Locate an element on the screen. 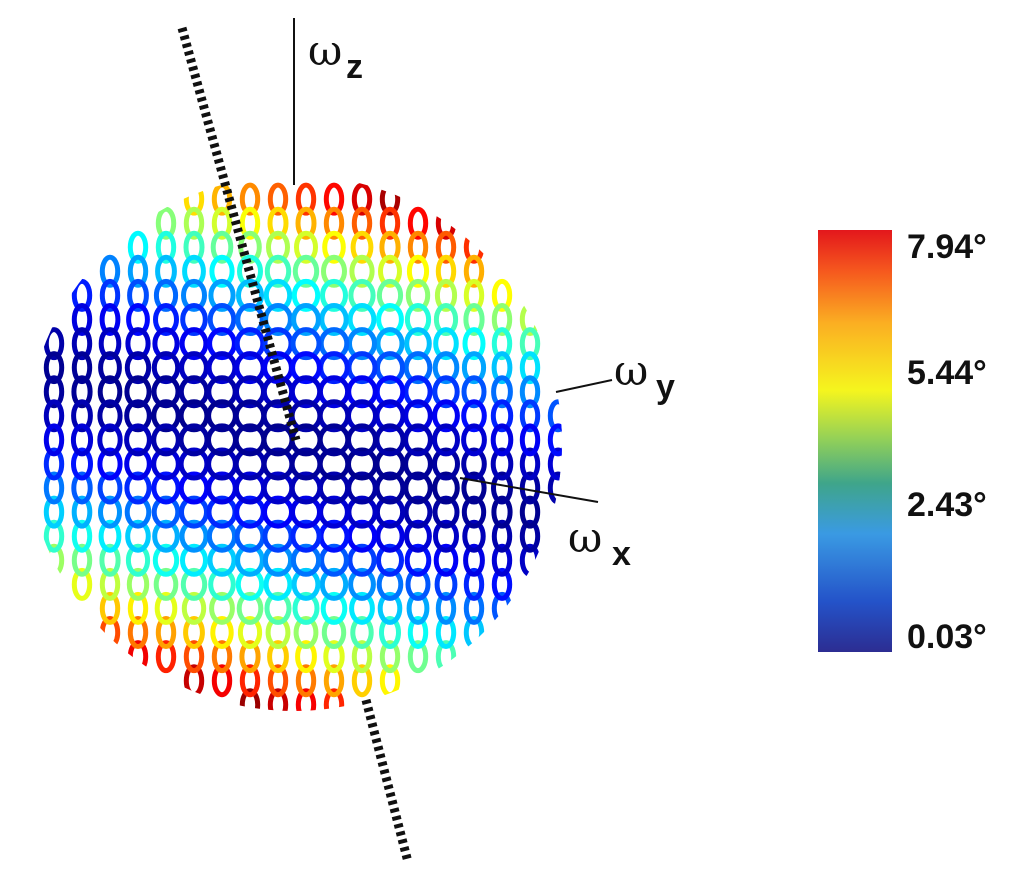  omega-y-axis-line is located at coordinates (584, 386).